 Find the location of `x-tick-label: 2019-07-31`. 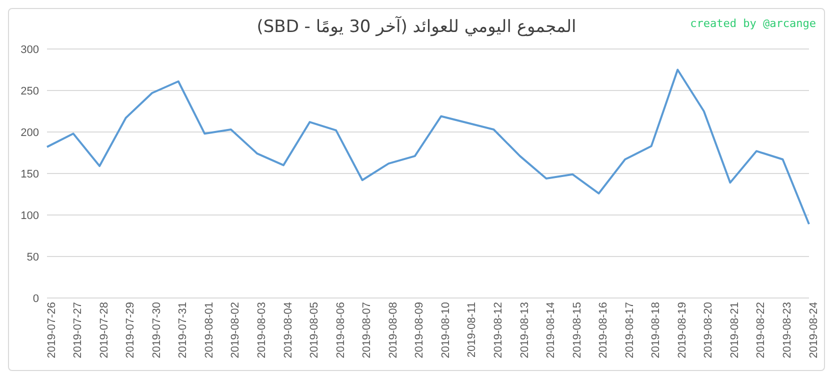

x-tick-label: 2019-07-31 is located at coordinates (183, 330).